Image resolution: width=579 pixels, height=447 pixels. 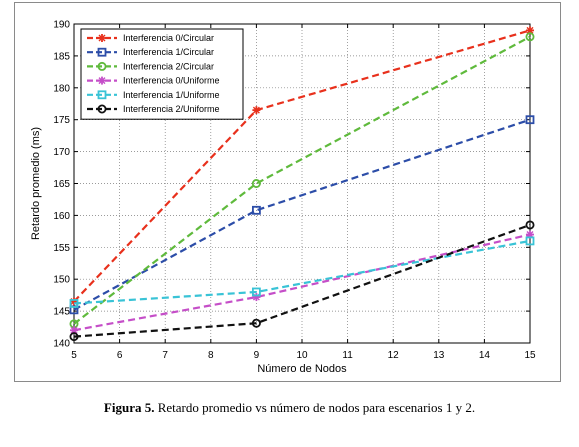 I want to click on y-tick-label: 140, so click(x=61, y=344).